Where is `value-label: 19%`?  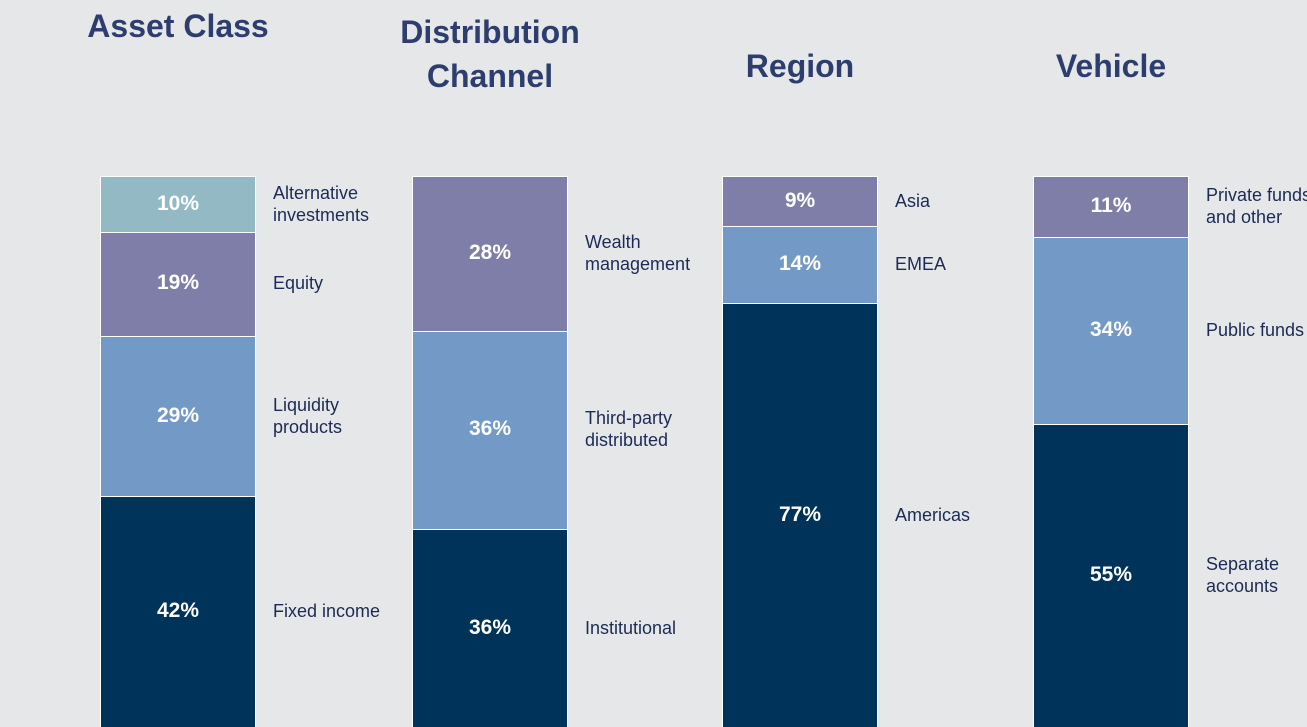
value-label: 19% is located at coordinates (178, 283).